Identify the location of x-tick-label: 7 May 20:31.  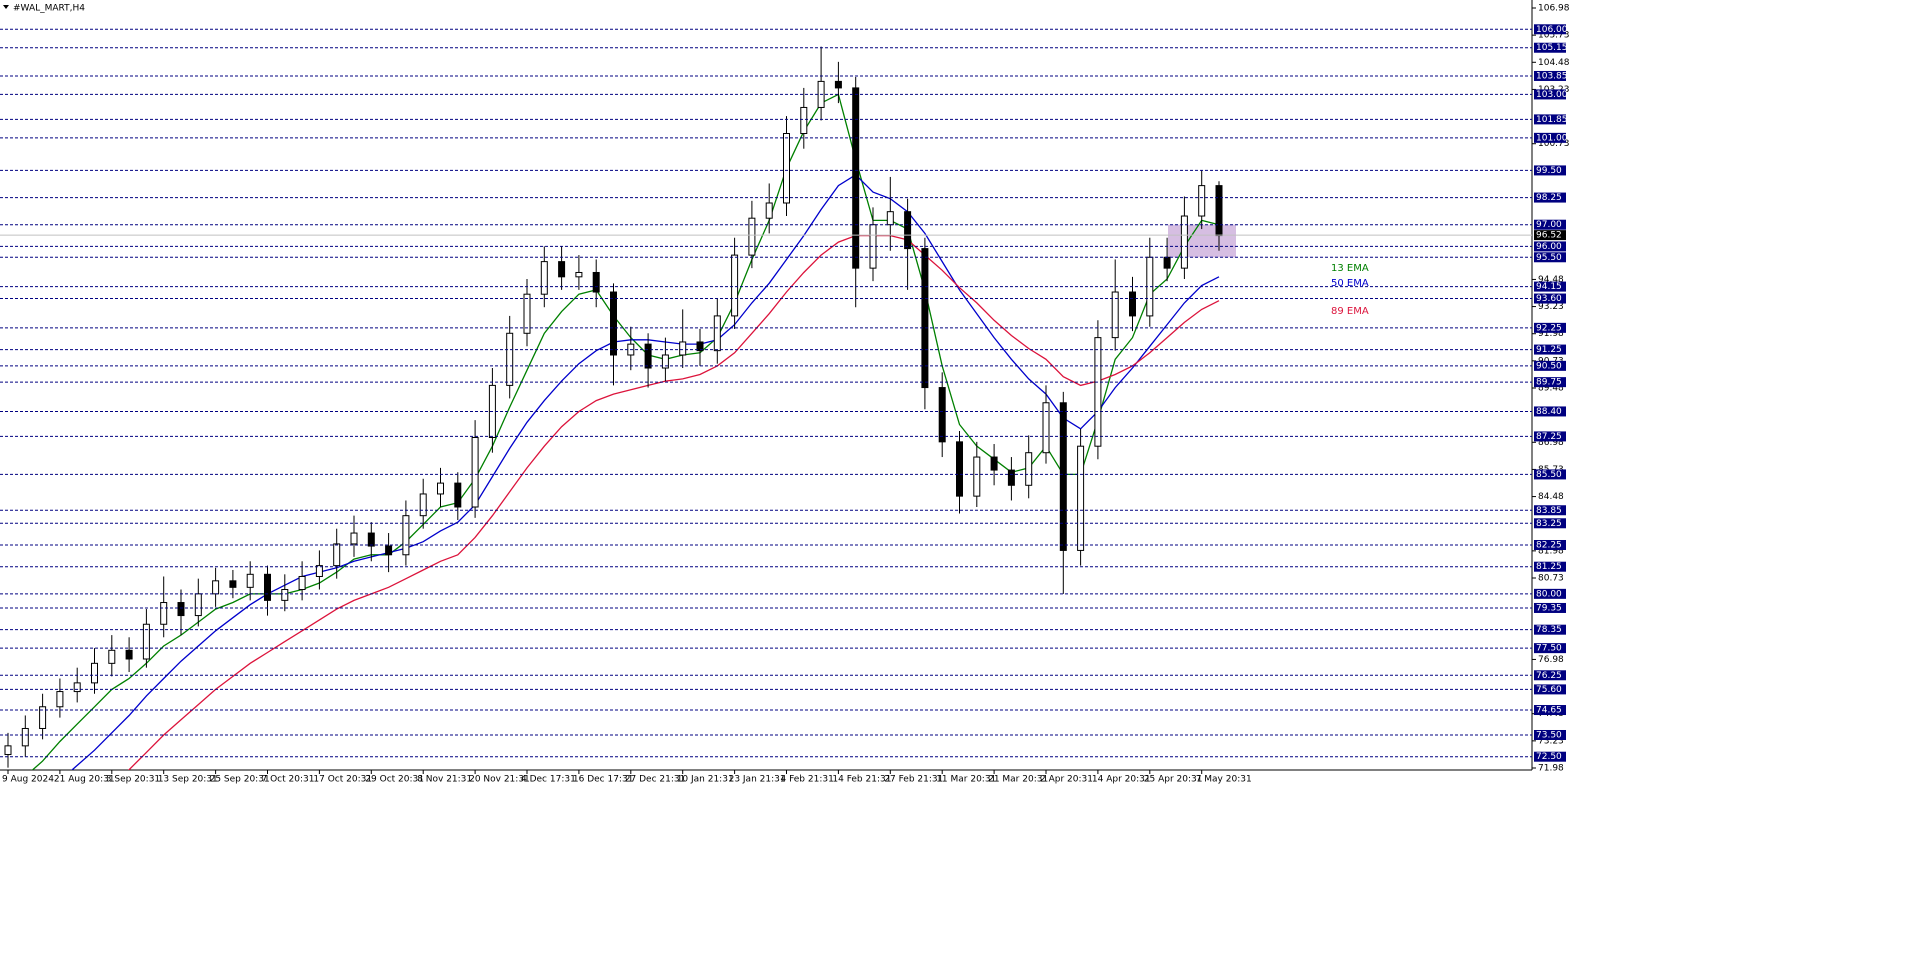
(1224, 780).